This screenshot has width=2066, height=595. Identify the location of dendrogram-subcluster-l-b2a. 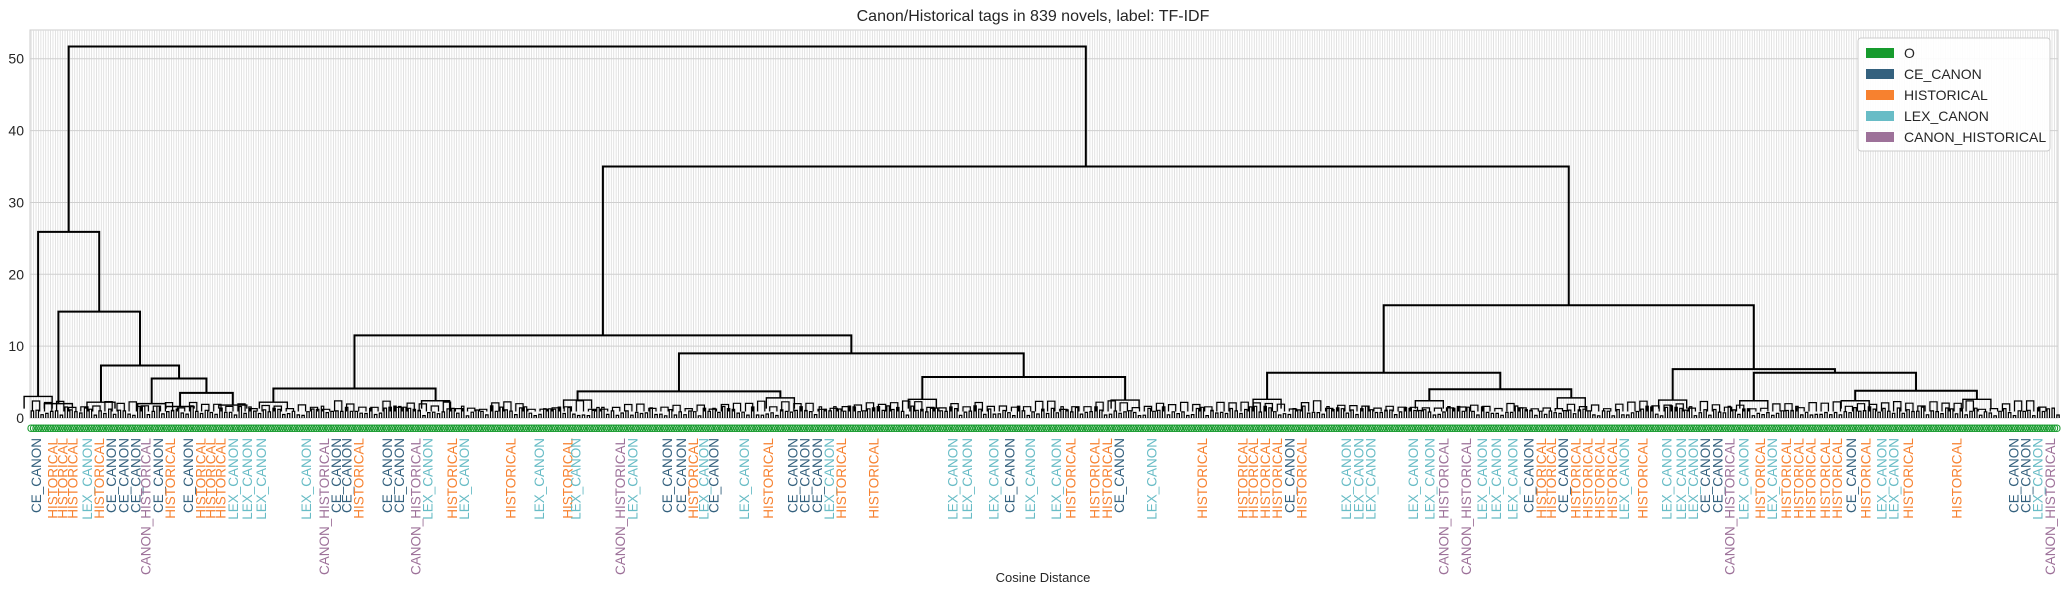
(101, 405).